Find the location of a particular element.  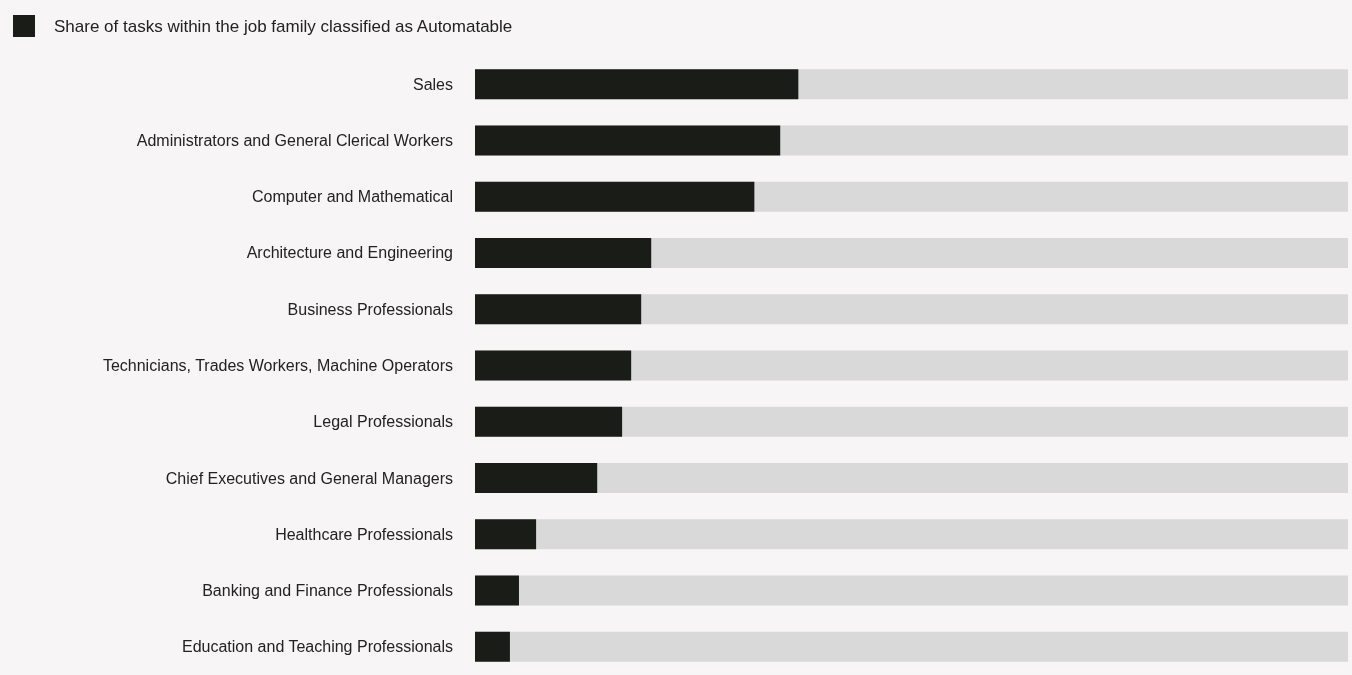

y-tick-label: Chief Executives and General Managers is located at coordinates (309, 478).